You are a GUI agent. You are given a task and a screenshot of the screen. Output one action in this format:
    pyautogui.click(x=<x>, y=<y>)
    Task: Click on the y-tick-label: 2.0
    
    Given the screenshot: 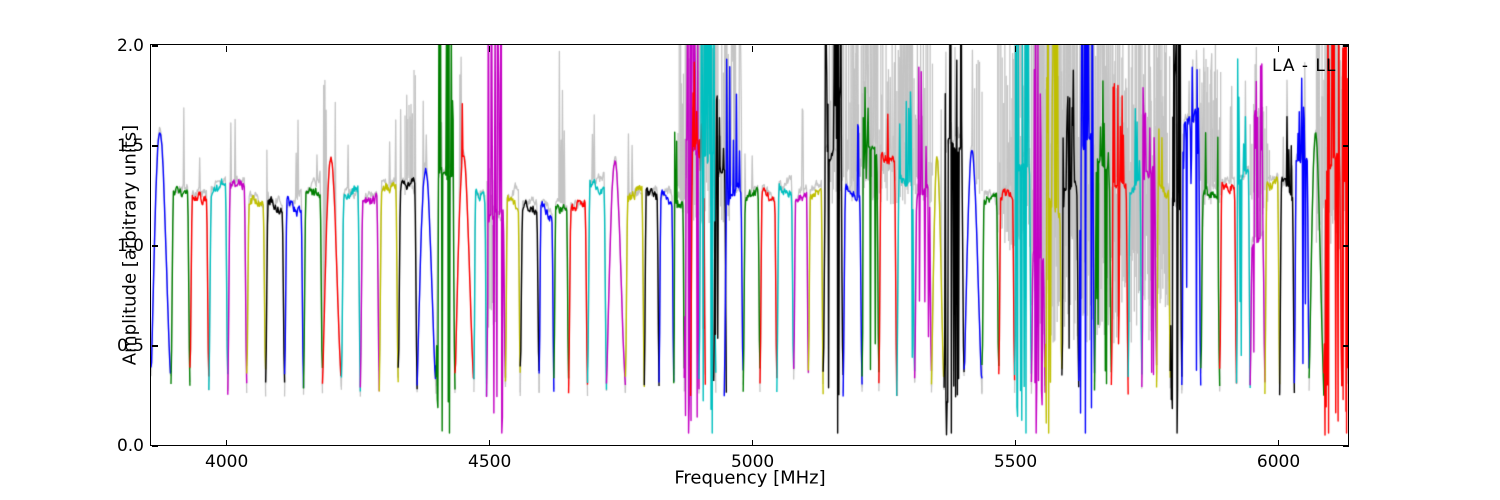 What is the action you would take?
    pyautogui.click(x=130, y=46)
    